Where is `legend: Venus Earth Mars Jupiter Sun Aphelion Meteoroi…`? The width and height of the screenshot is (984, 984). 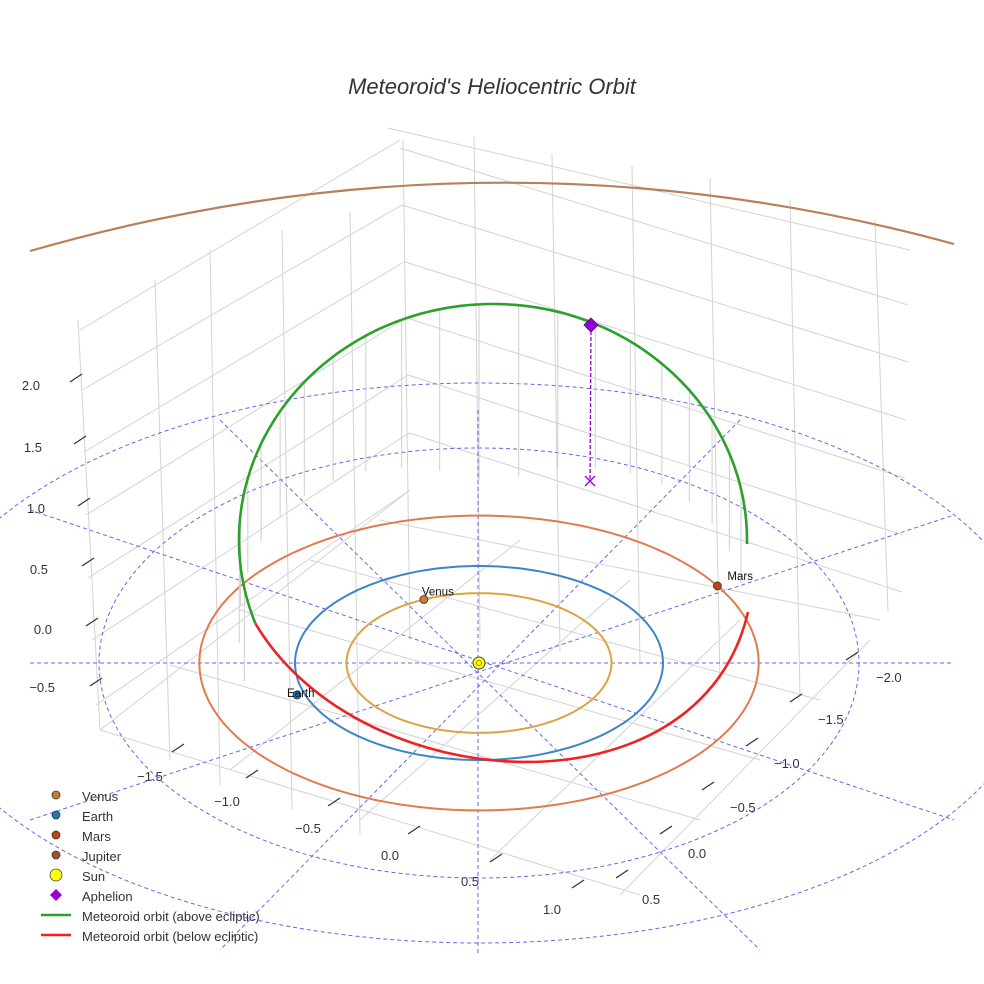 legend: Venus Earth Mars Jupiter Sun Aphelion Meteoroi… is located at coordinates (150, 866).